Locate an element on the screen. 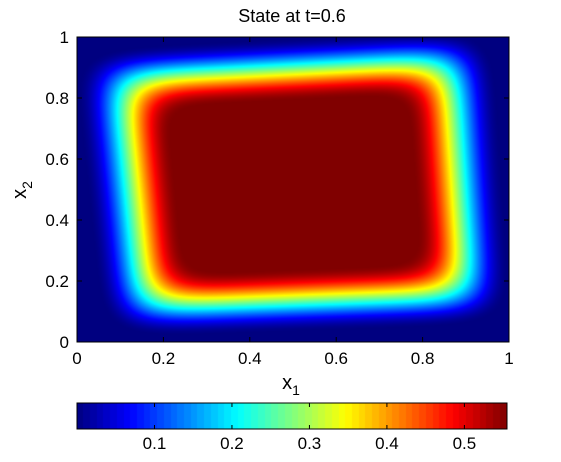  x-tick-label: 0.4 is located at coordinates (250, 358).